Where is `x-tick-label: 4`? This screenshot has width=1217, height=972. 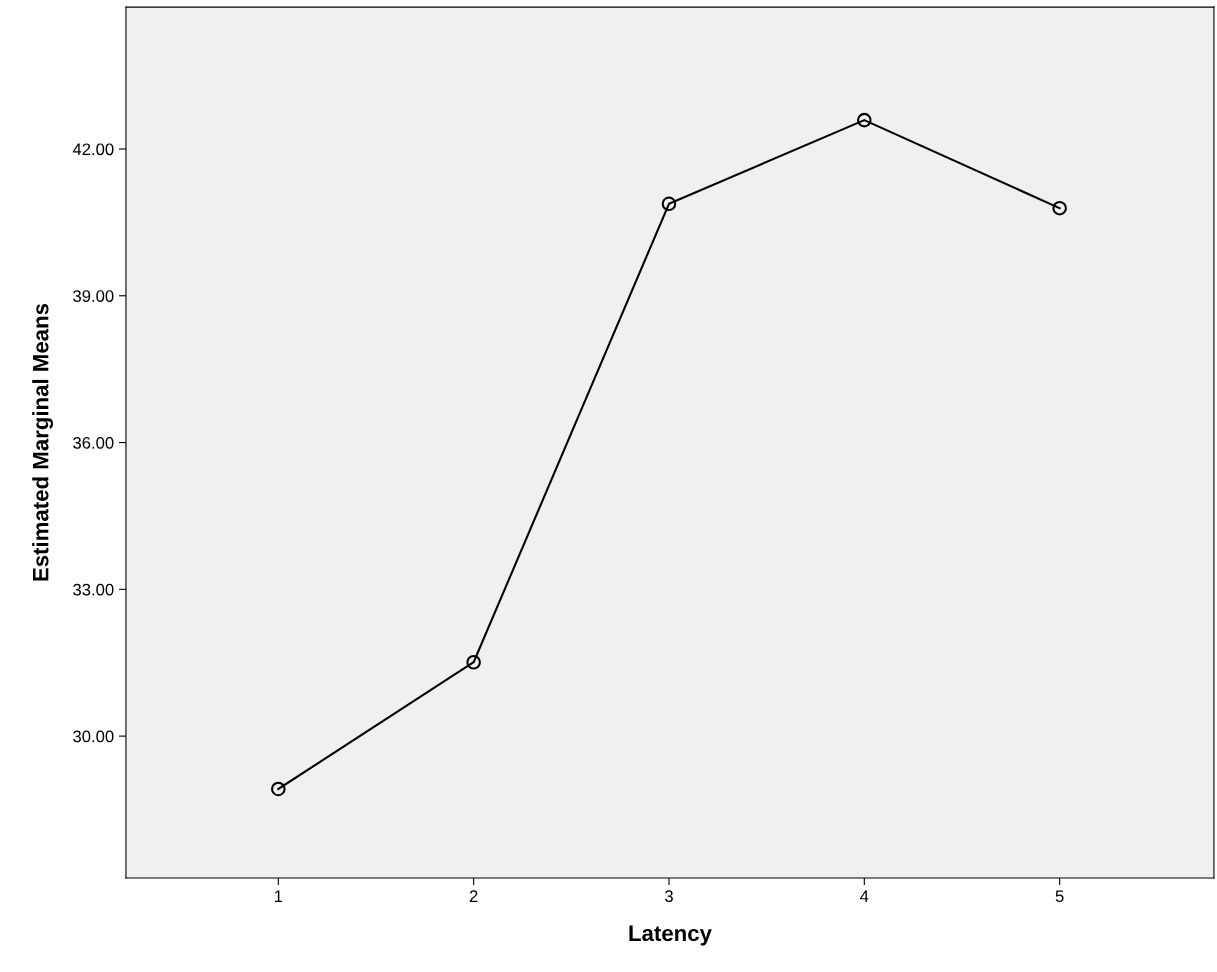
x-tick-label: 4 is located at coordinates (864, 896).